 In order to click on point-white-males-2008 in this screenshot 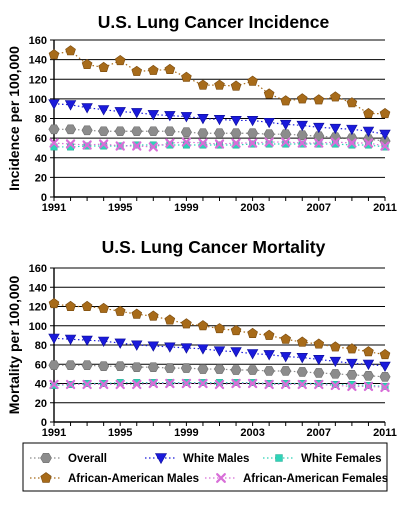, I will do `click(335, 362)`.